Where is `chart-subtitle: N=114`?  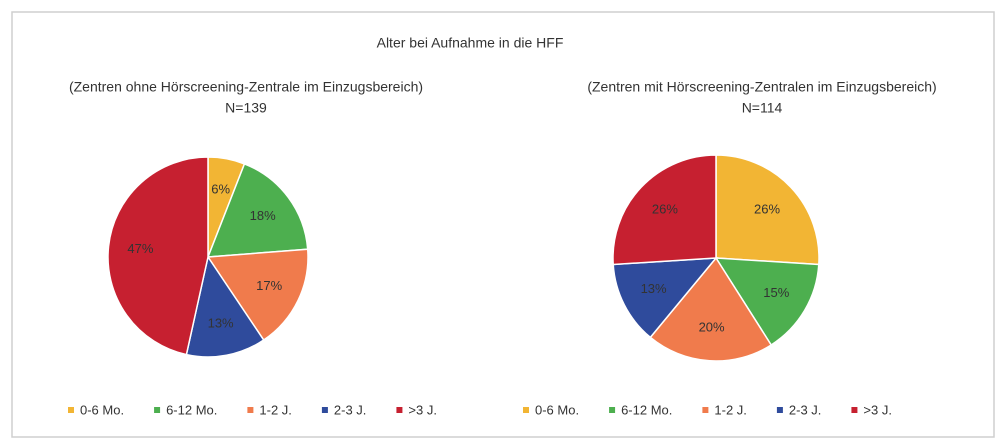
chart-subtitle: N=114 is located at coordinates (762, 108).